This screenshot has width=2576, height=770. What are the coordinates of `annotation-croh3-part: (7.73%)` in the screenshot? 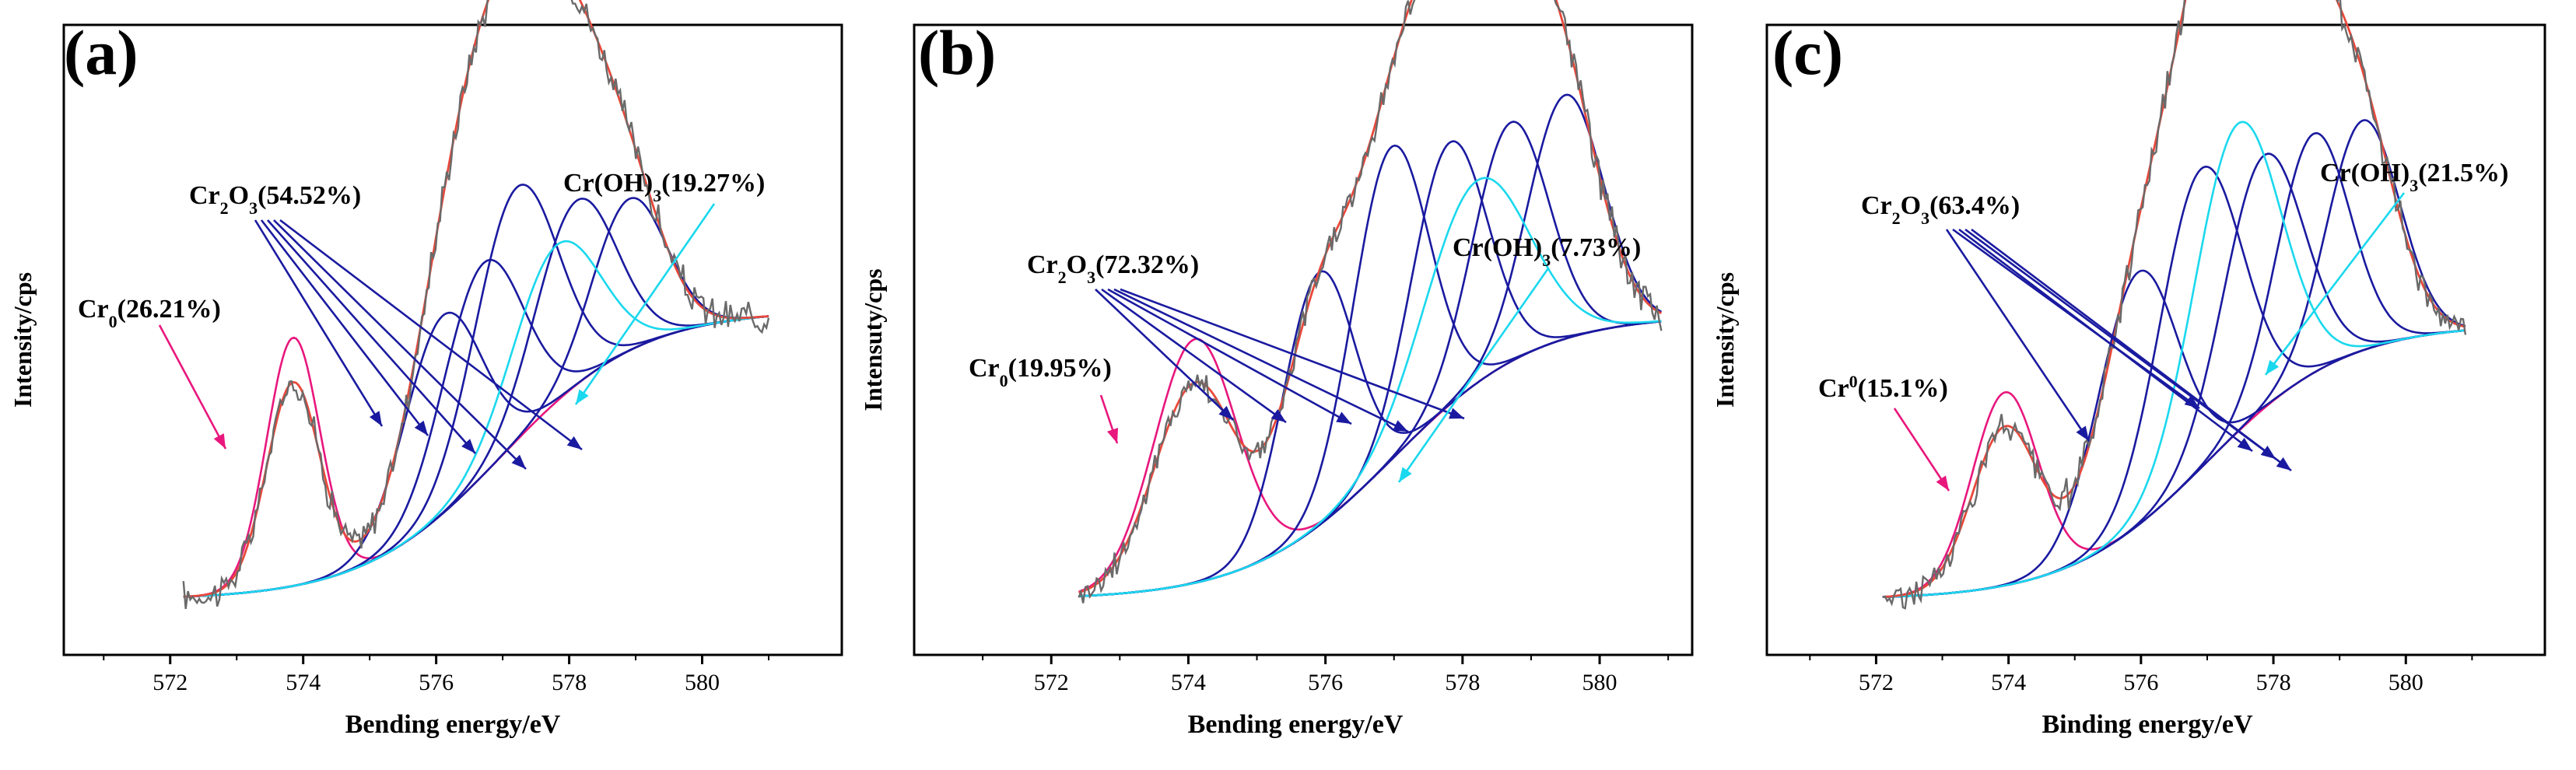 It's located at (1596, 247).